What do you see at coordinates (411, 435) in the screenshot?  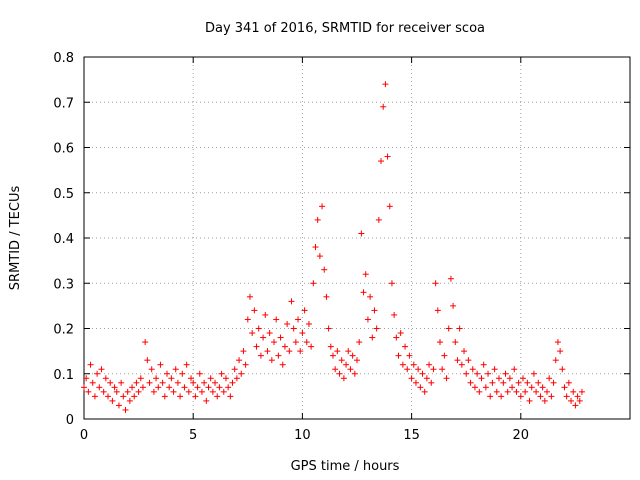 I see `x-tick-label: 15` at bounding box center [411, 435].